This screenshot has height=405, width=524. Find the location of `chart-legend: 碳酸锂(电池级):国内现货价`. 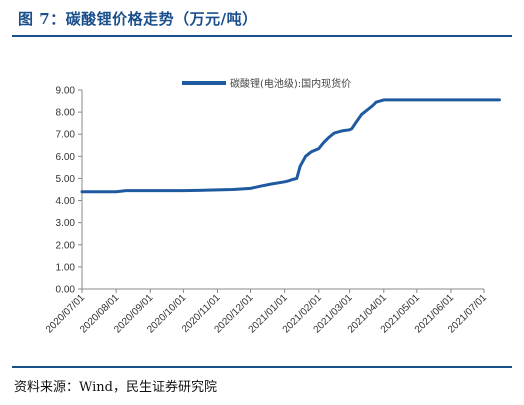

chart-legend: 碳酸锂(电池级):国内现货价 is located at coordinates (266, 83).